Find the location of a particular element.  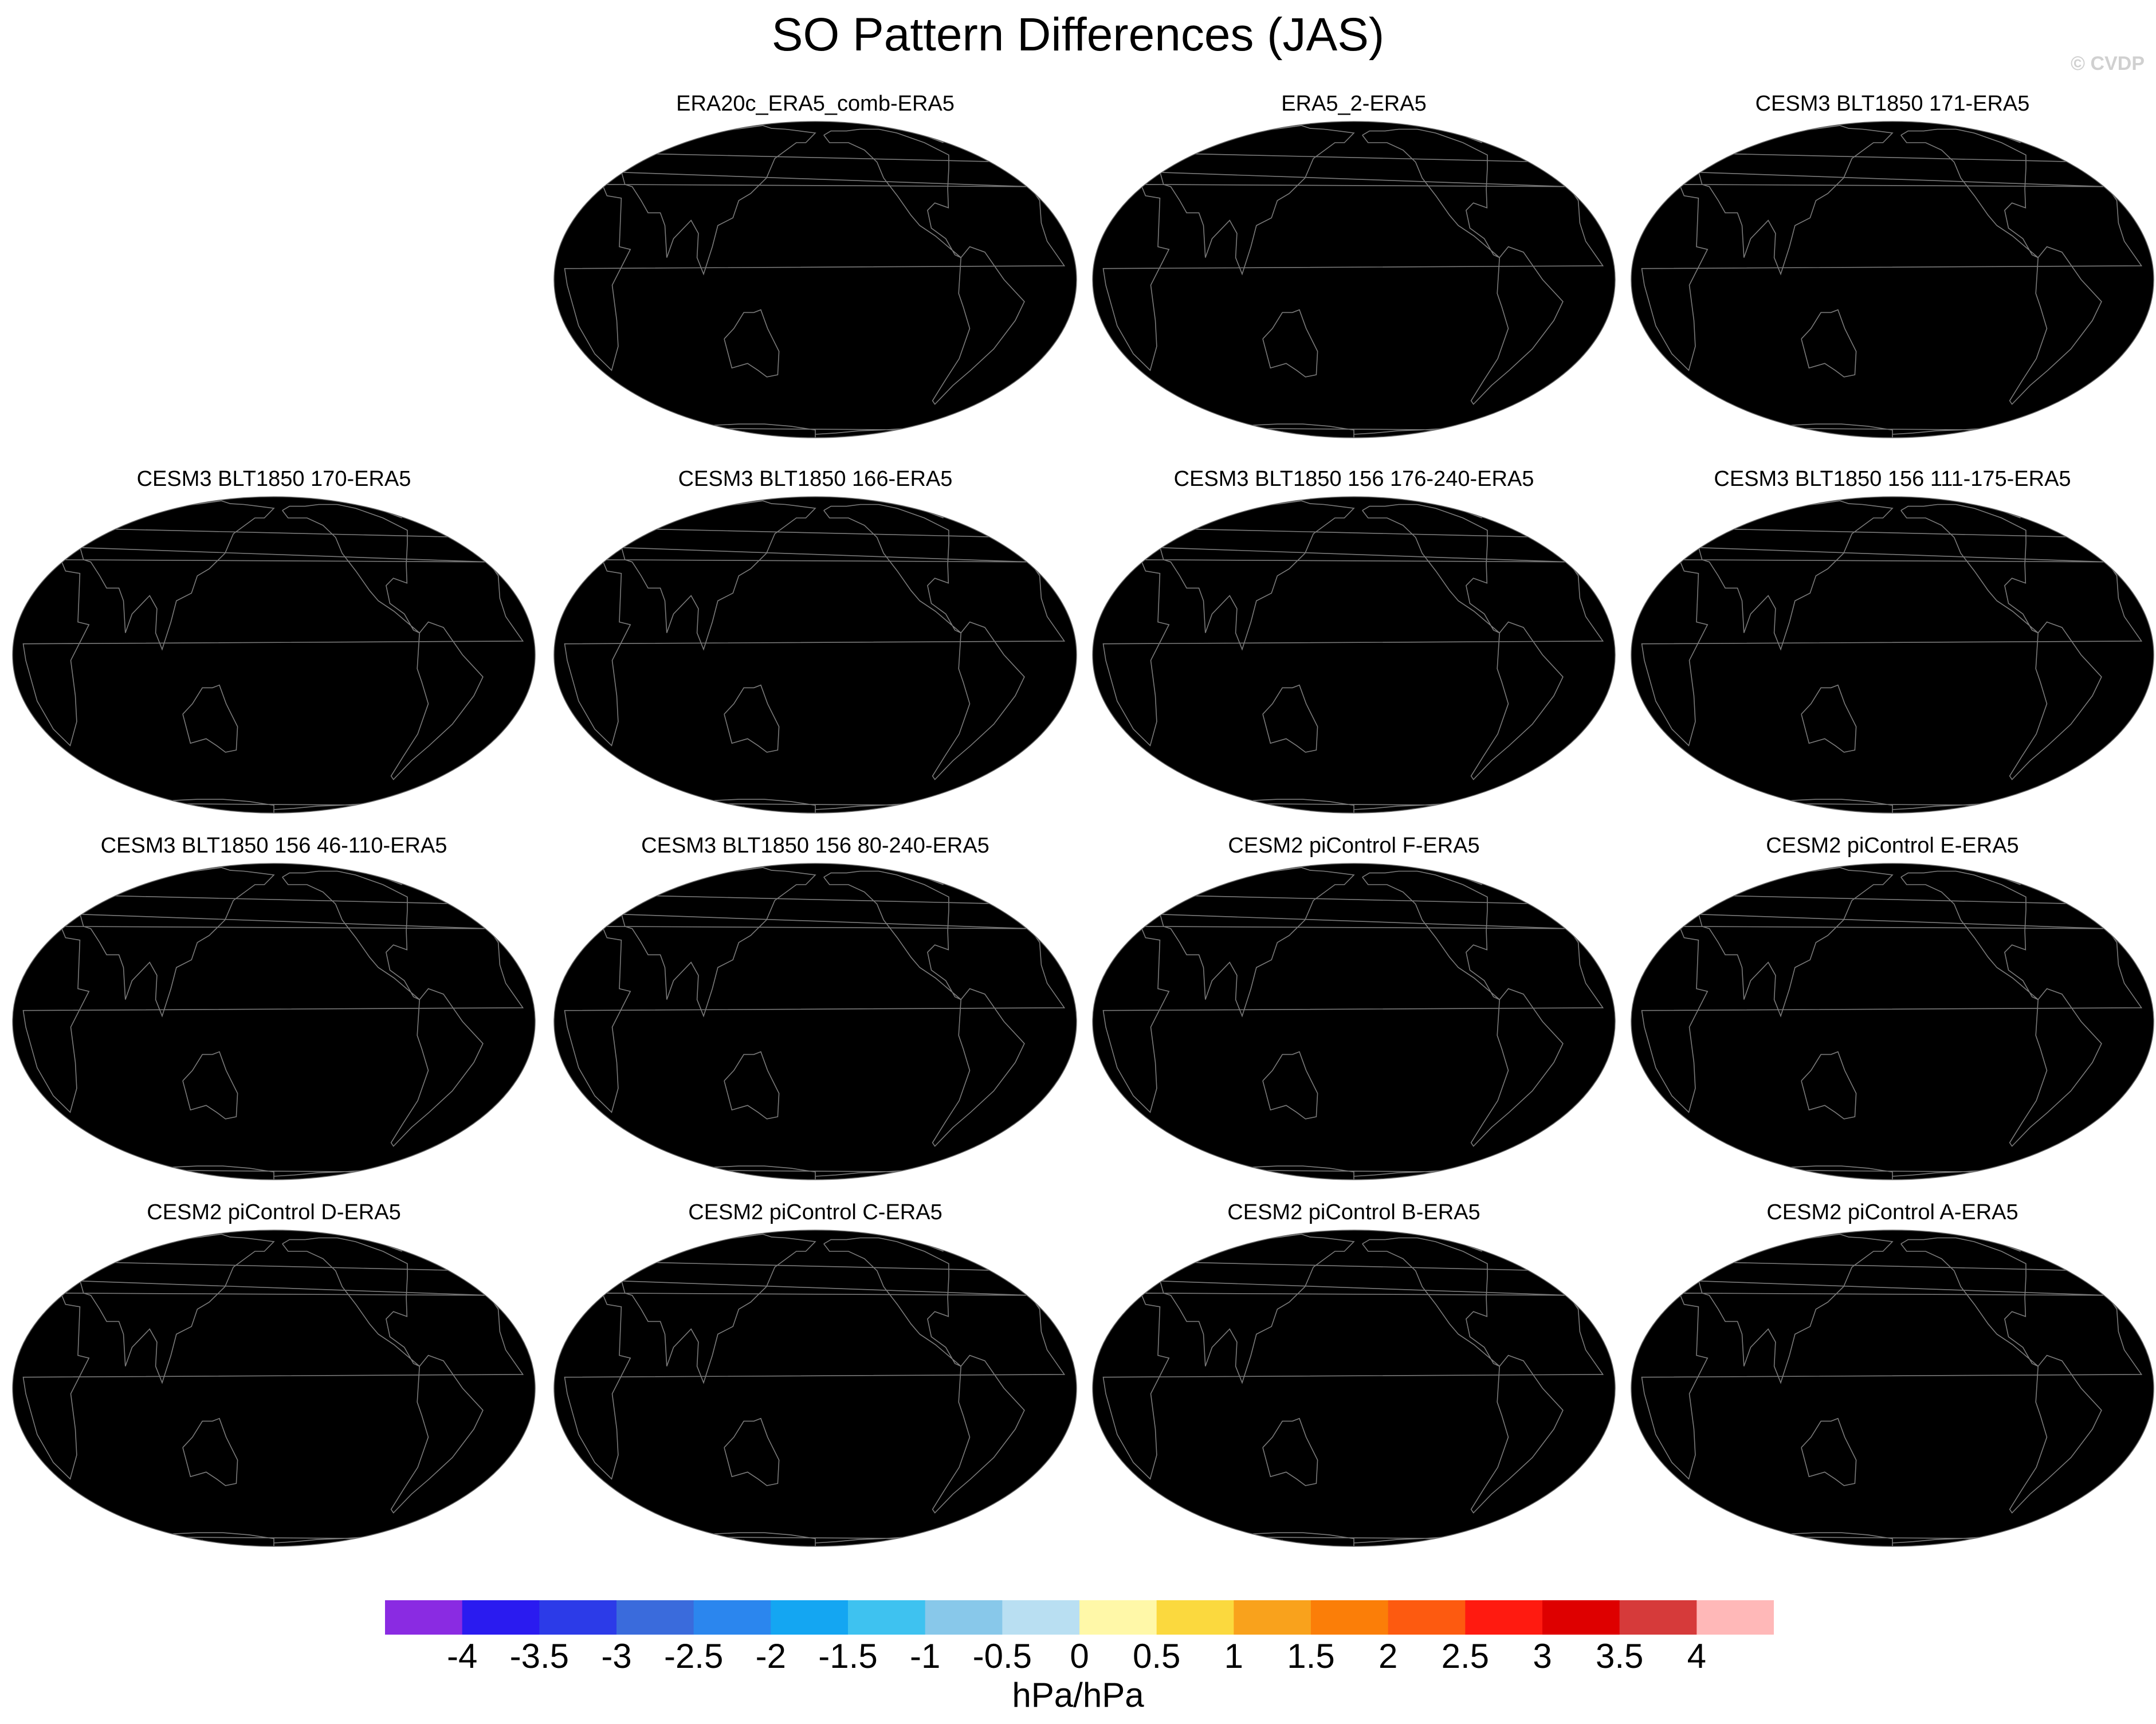

colorbar is located at coordinates (1079, 1618).